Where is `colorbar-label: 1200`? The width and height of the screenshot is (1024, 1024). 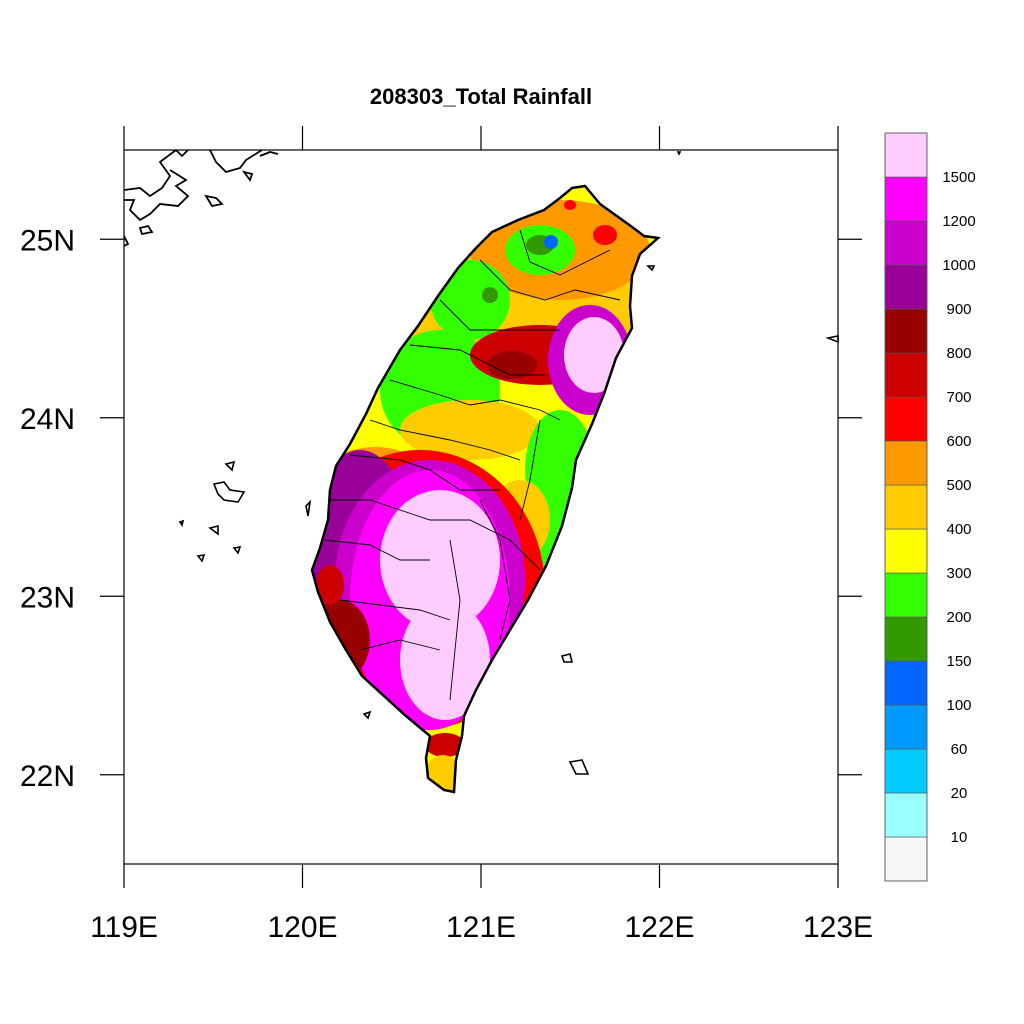
colorbar-label: 1200 is located at coordinates (958, 221).